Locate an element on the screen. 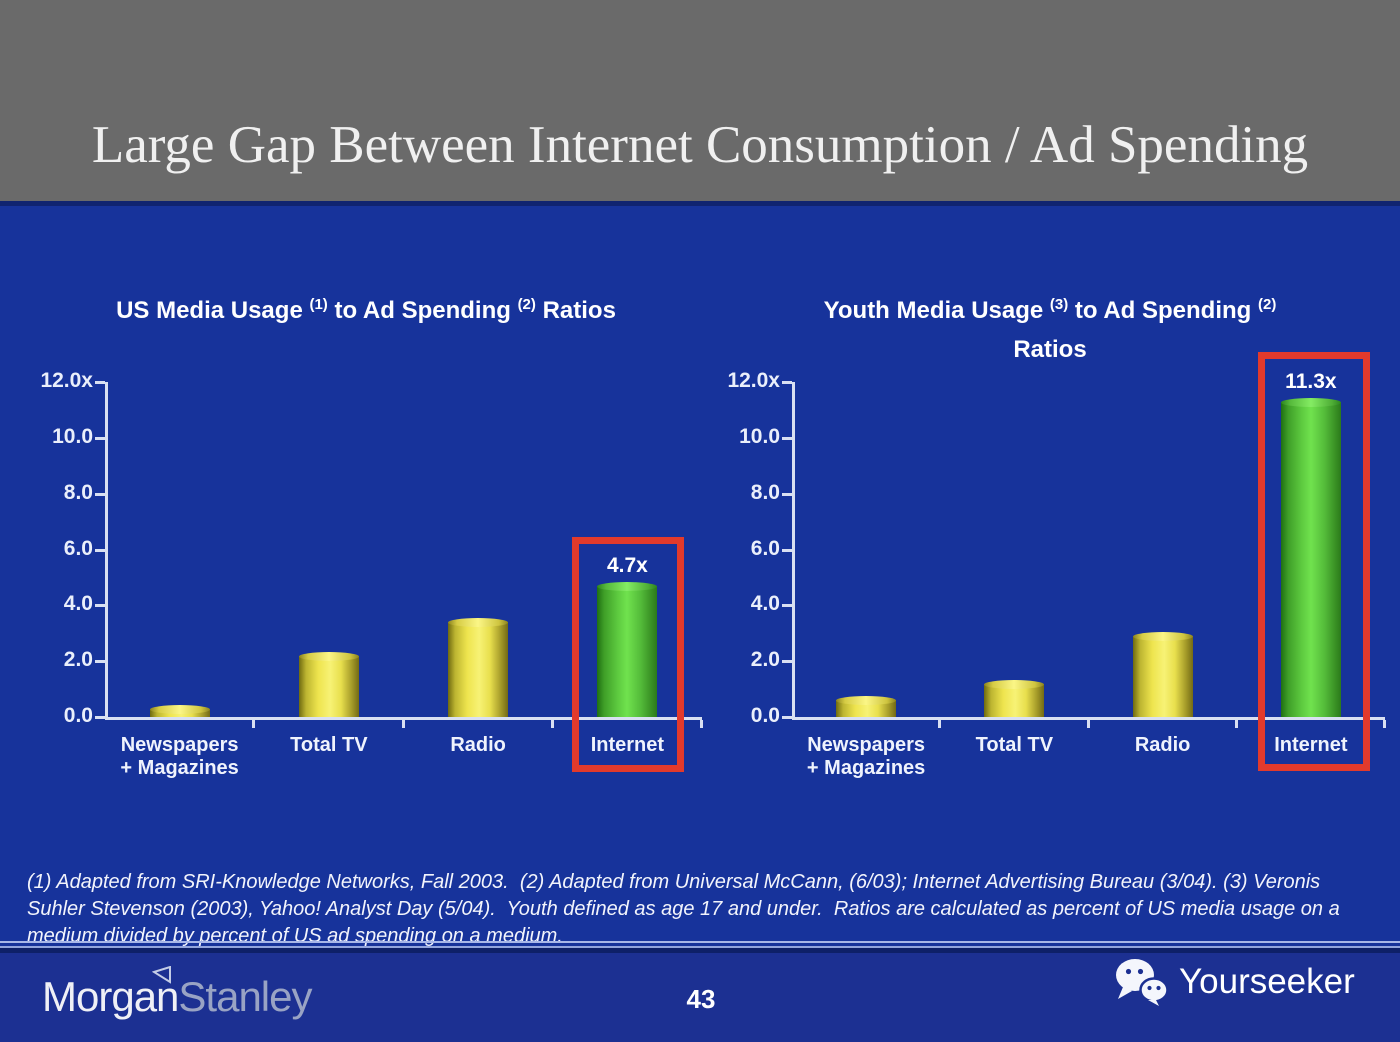 Image resolution: width=1400 pixels, height=1042 pixels. morgan-stanley-triangle-icon is located at coordinates (161, 975).